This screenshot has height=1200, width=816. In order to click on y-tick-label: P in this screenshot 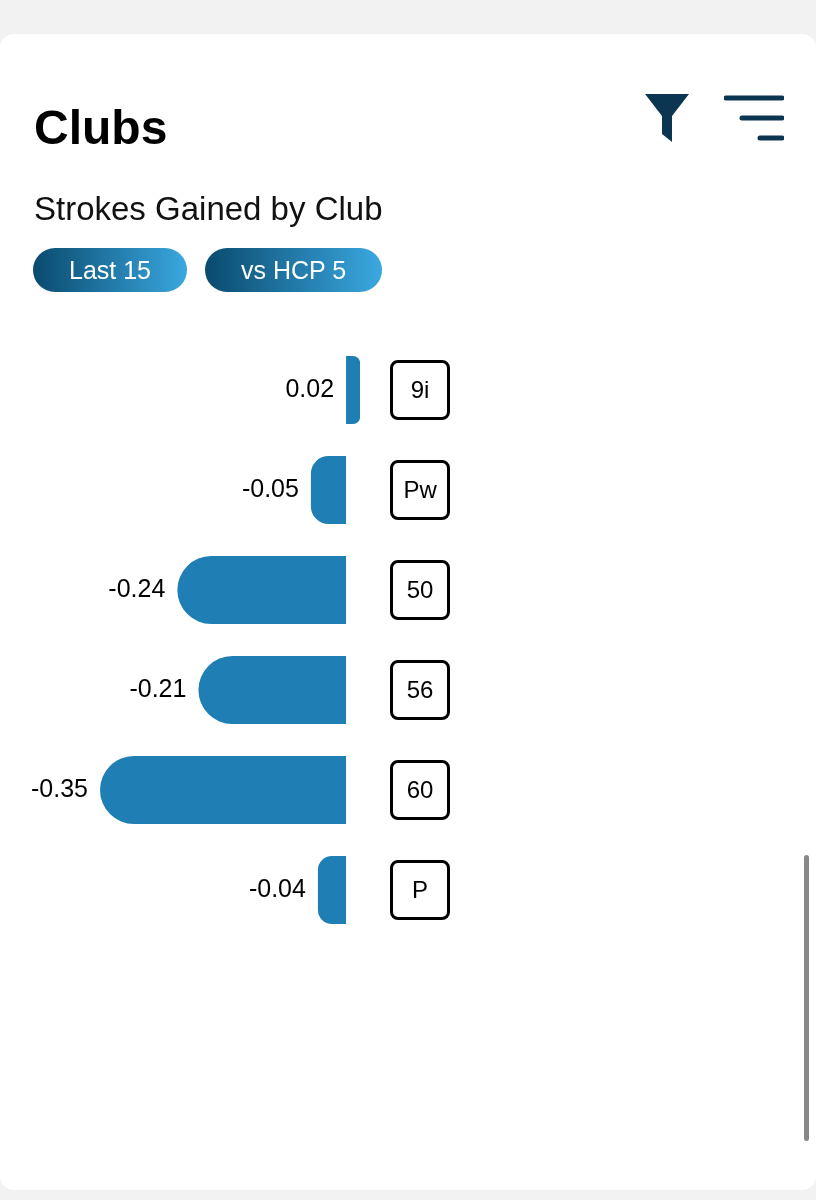, I will do `click(420, 890)`.